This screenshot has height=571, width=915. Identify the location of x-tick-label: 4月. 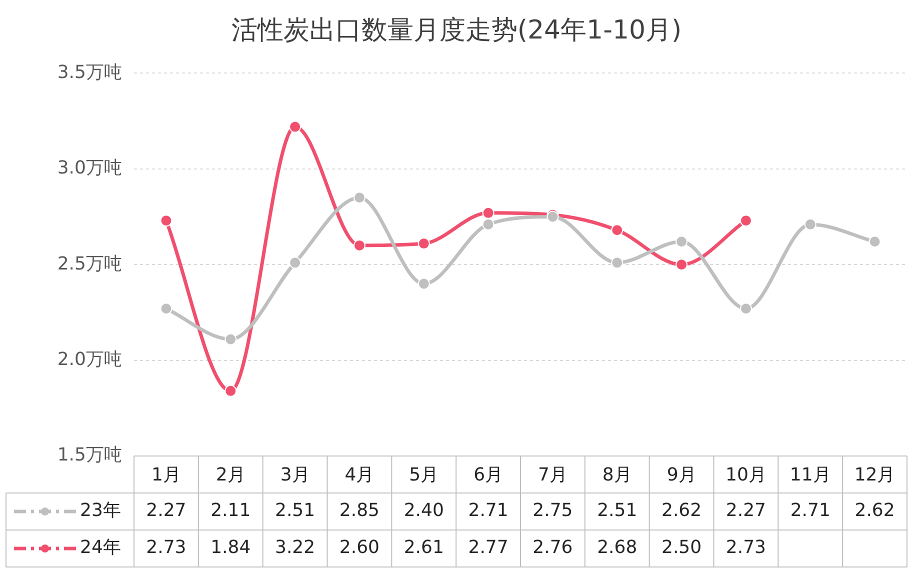
(359, 475).